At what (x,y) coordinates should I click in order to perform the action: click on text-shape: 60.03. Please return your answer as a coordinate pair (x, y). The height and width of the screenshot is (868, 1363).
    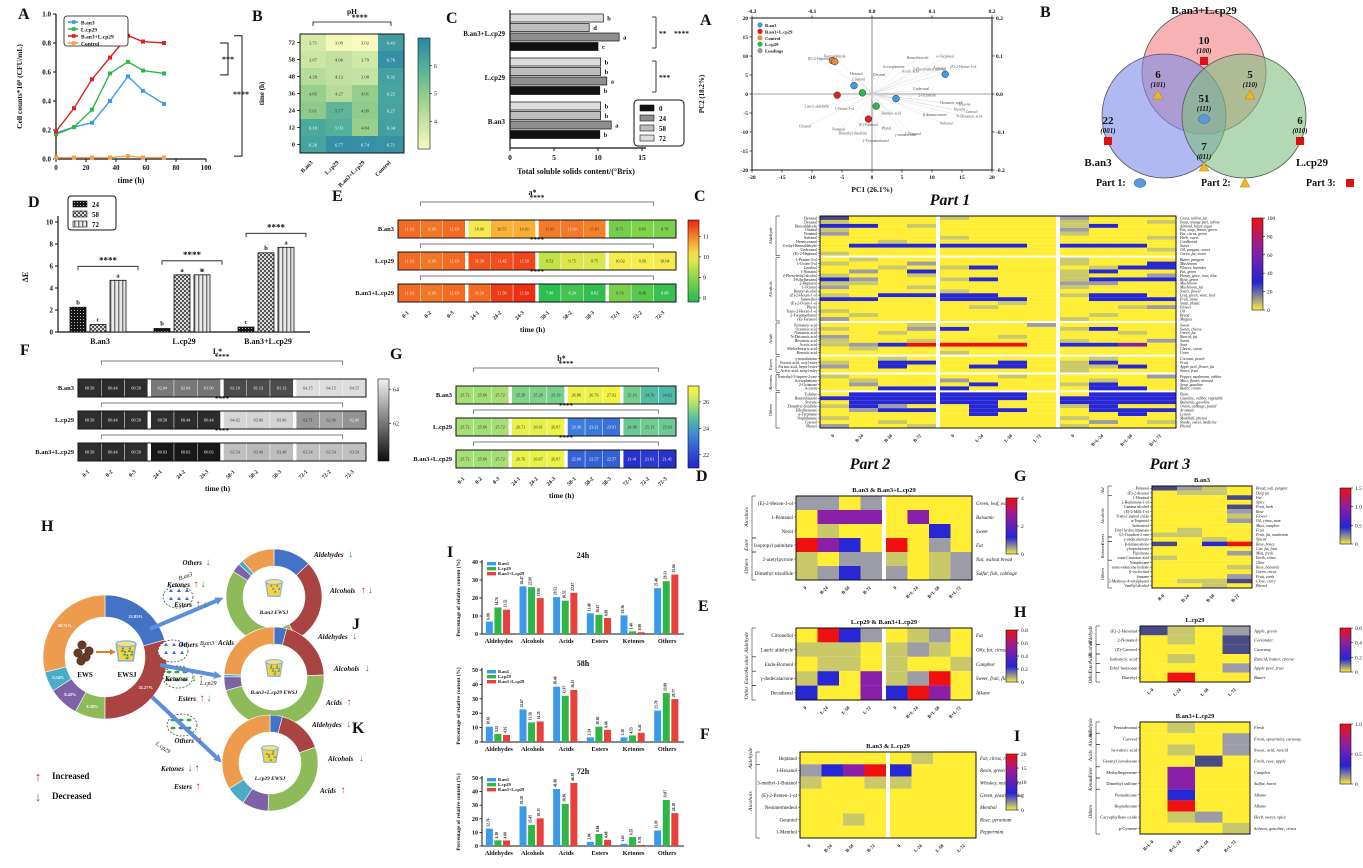
    Looking at the image, I should click on (185, 452).